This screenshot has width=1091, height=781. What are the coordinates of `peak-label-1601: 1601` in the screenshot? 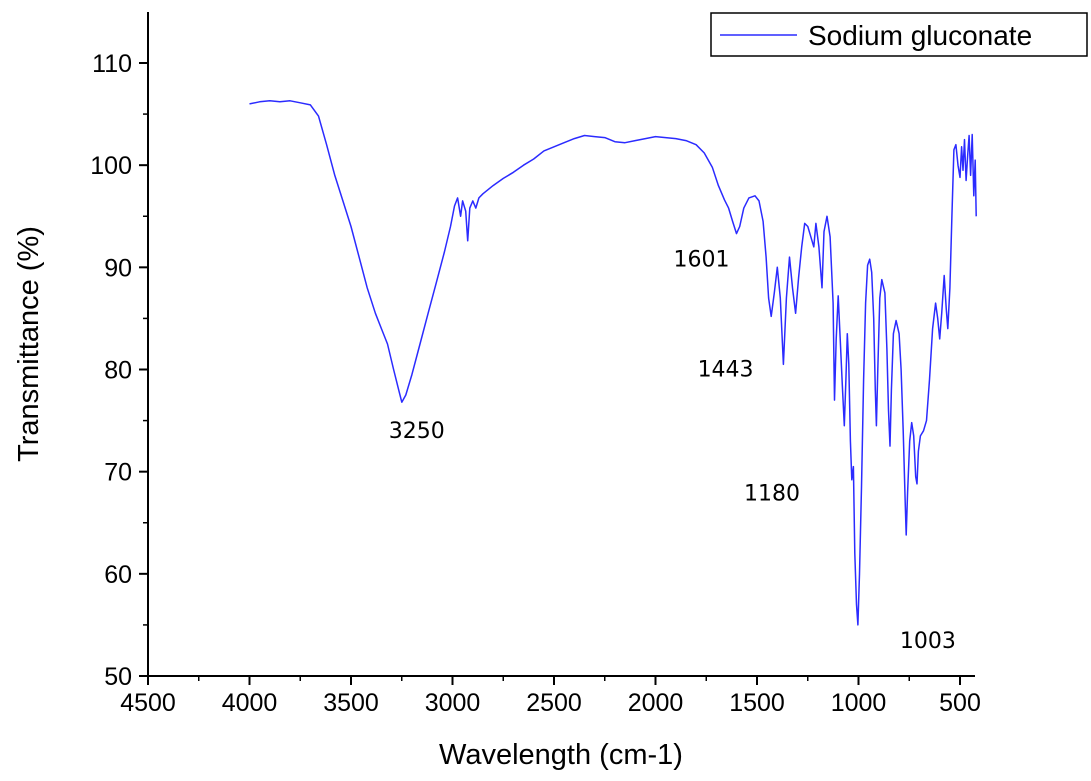 It's located at (701, 260).